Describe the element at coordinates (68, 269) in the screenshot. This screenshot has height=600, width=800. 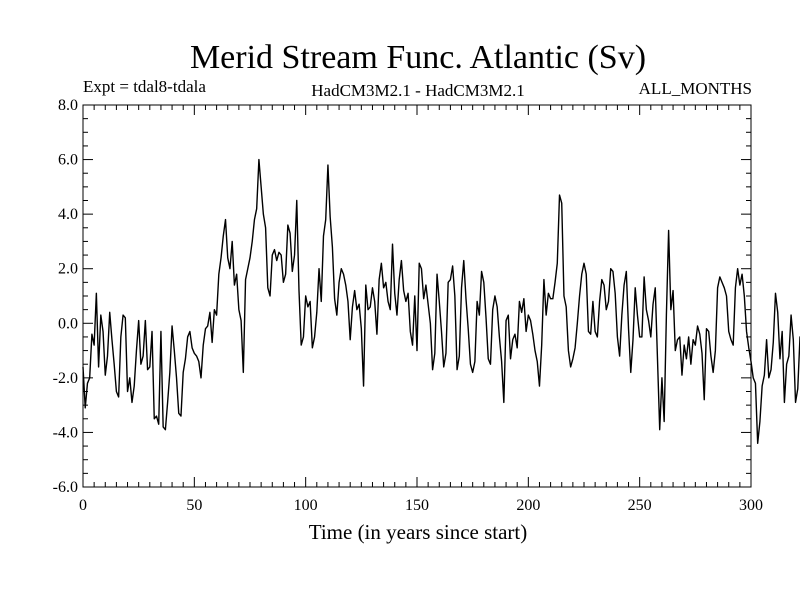
I see `y-tick-label: 2.0` at that location.